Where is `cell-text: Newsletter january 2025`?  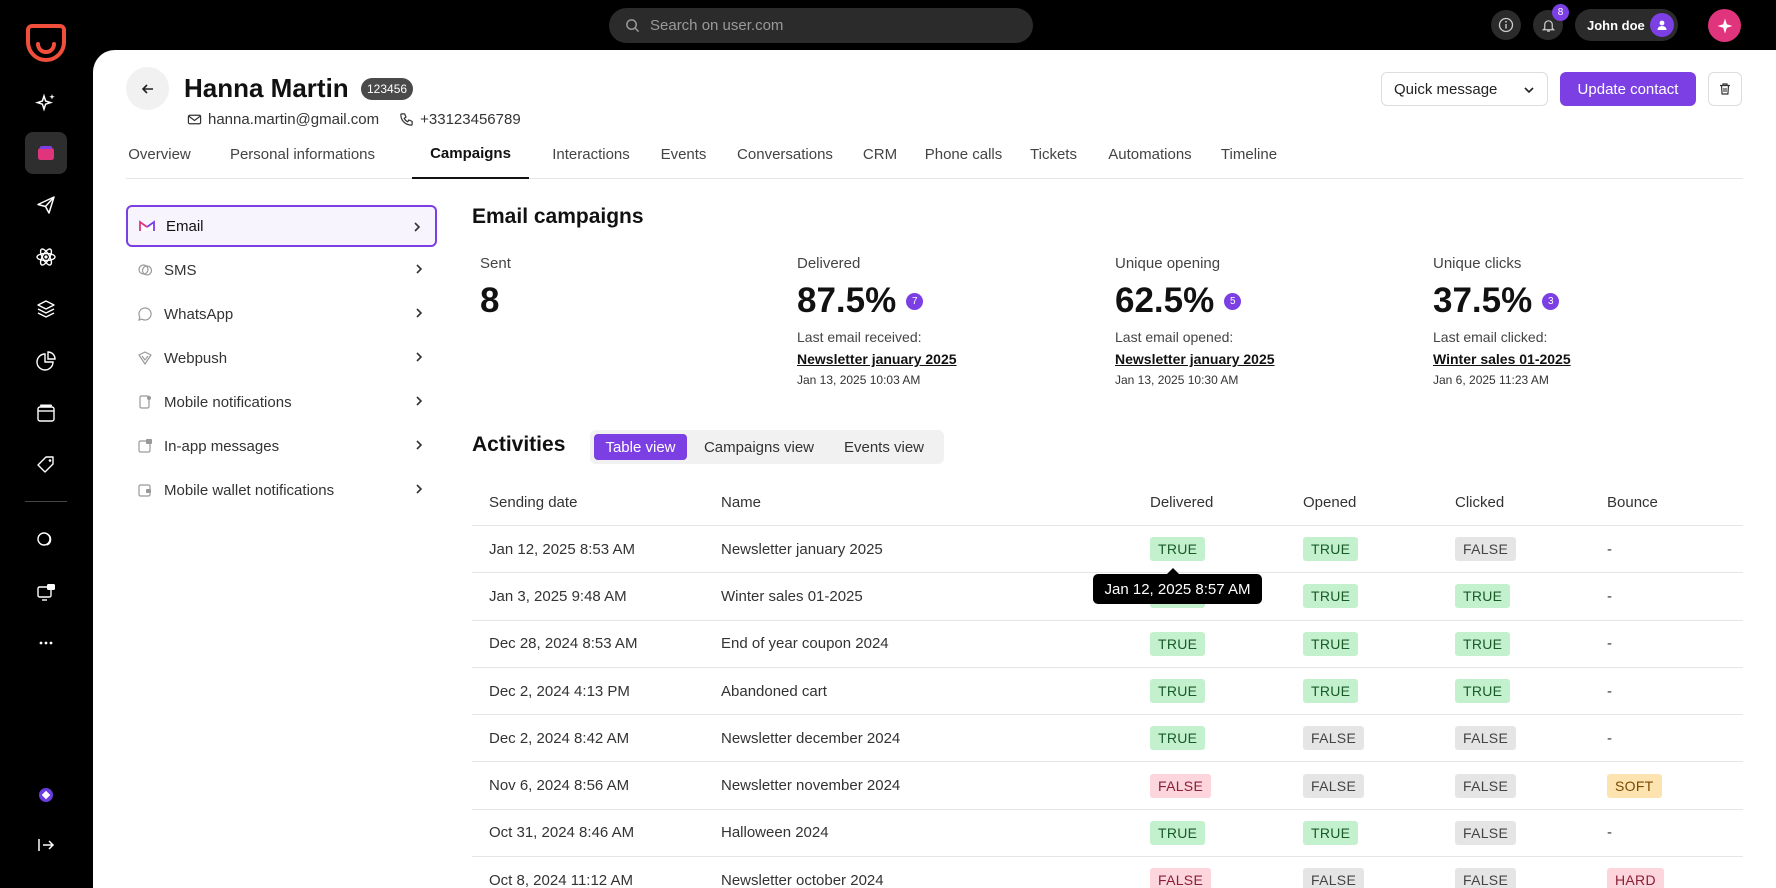 cell-text: Newsletter january 2025 is located at coordinates (802, 549).